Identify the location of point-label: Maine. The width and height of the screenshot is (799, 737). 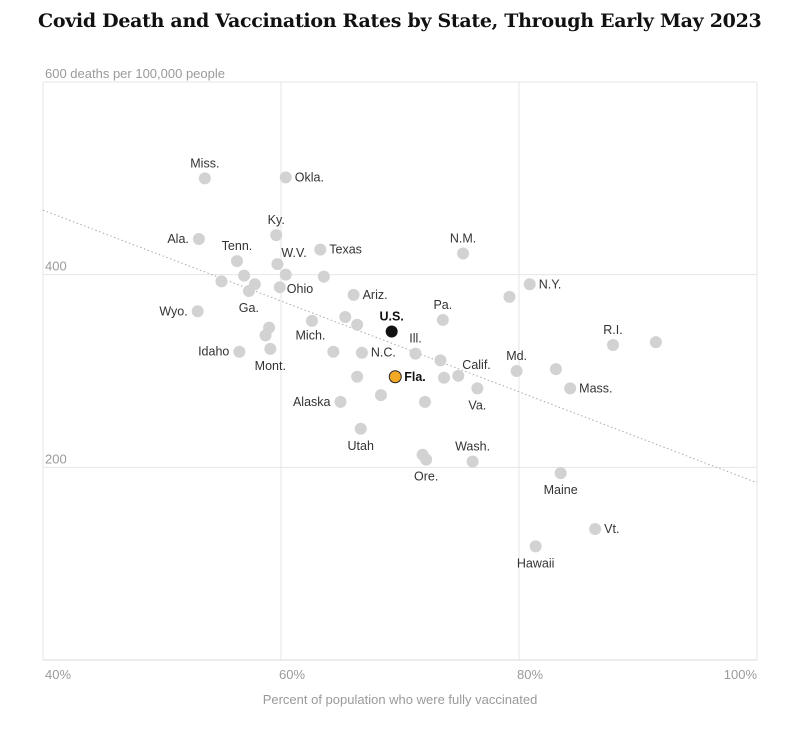
(561, 490).